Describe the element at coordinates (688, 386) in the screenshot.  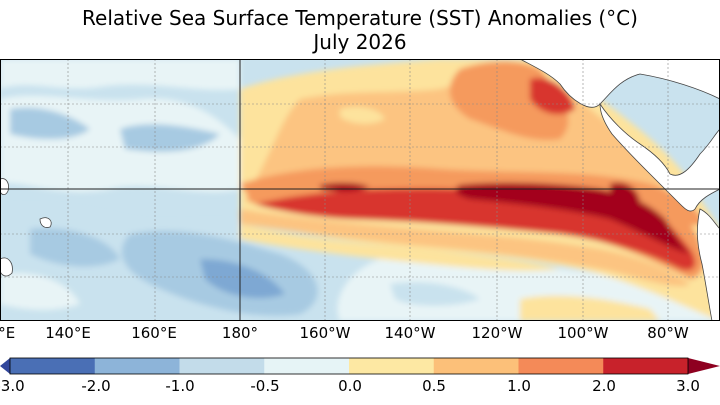
I see `colorbar-label-3: 3.0` at that location.